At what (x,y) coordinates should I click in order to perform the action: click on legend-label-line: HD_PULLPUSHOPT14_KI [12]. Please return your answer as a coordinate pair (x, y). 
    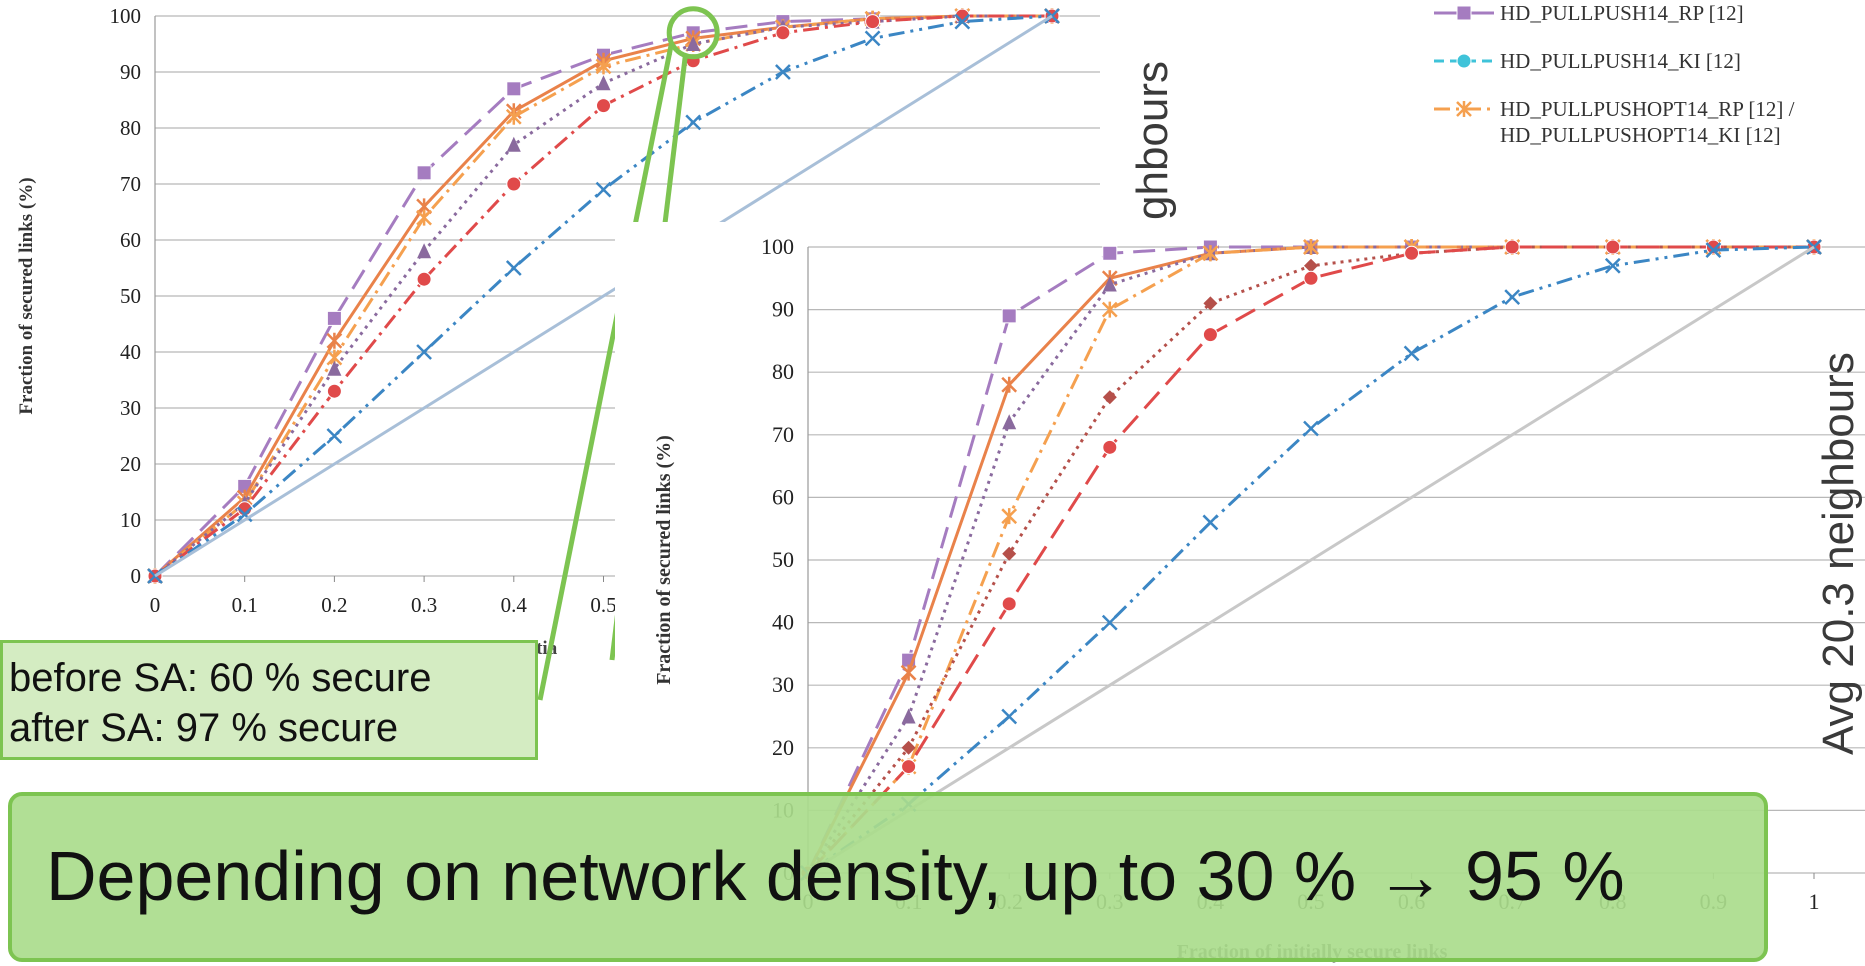
    Looking at the image, I should click on (1640, 135).